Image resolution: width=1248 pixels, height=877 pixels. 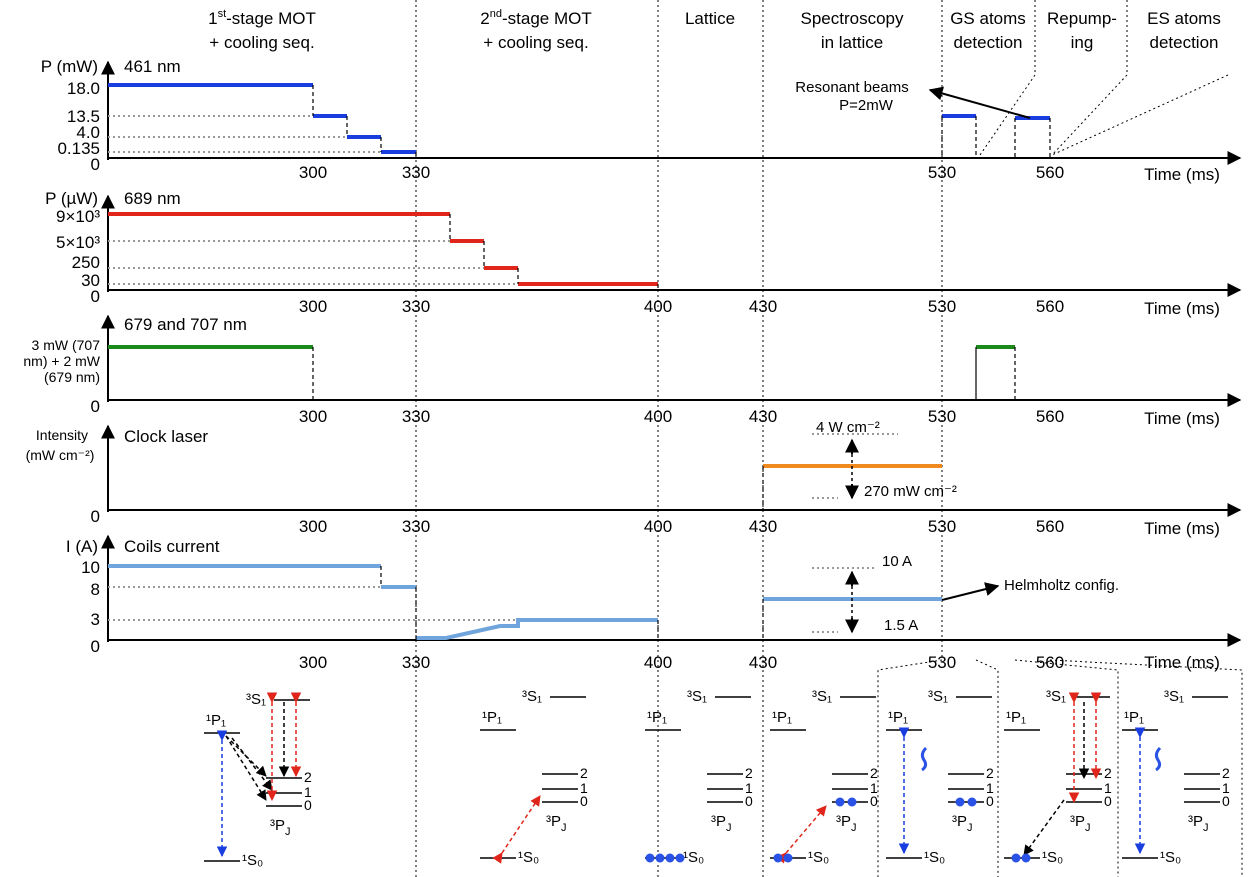 I want to click on tick-clock-560: 560, so click(x=1050, y=526).